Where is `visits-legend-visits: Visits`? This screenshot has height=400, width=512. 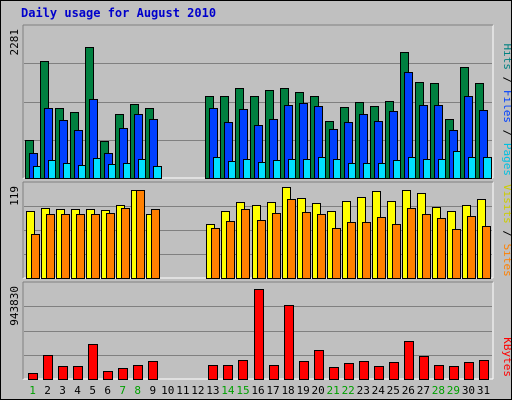
visits-legend-visits: Visits is located at coordinates (506, 204).